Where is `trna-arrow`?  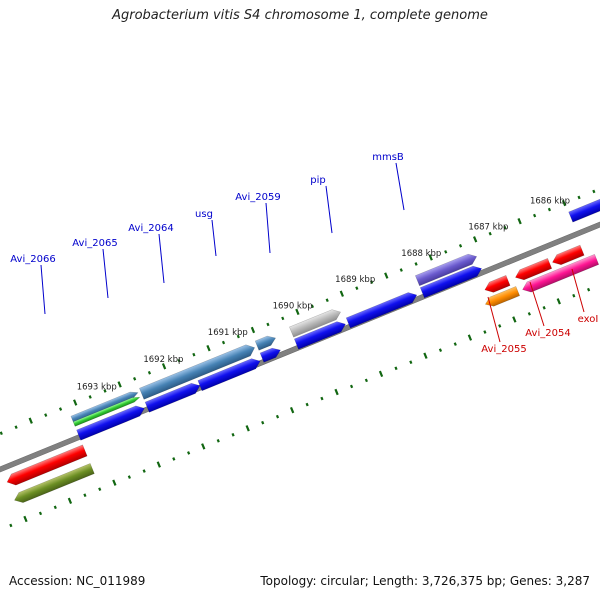
trna-arrow is located at coordinates (502, 296).